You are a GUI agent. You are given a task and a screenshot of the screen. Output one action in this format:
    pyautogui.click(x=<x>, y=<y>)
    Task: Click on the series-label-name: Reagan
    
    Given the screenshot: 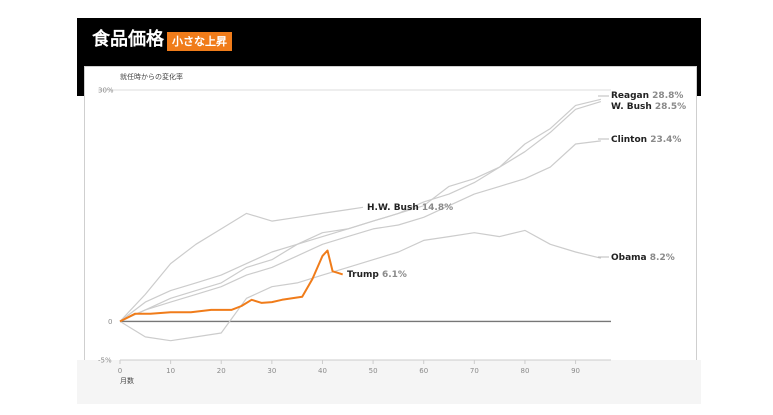 What is the action you would take?
    pyautogui.click(x=631, y=96)
    